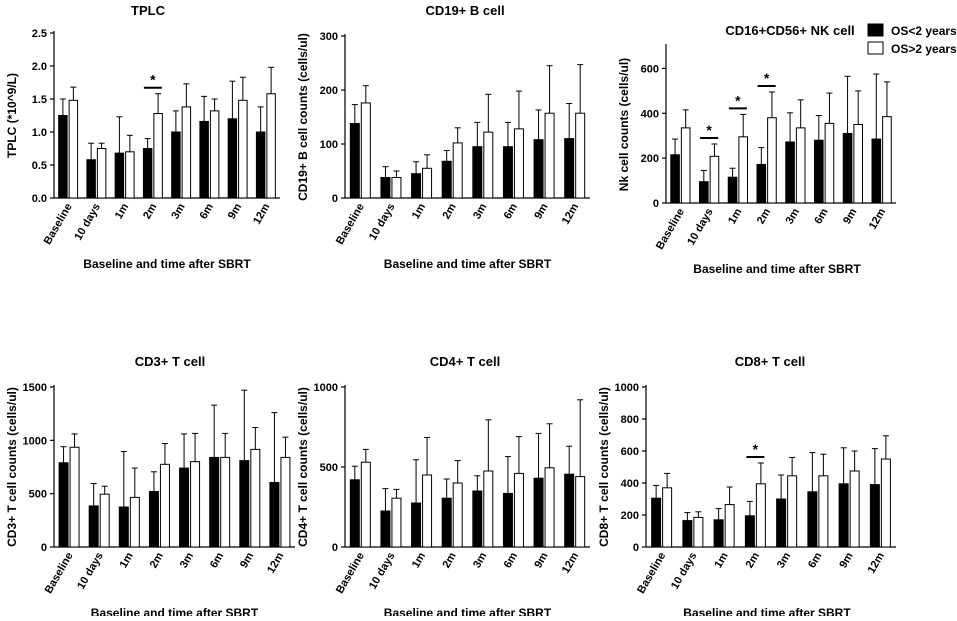 The width and height of the screenshot is (957, 621). Describe the element at coordinates (912, 39) in the screenshot. I see `legend: OS<2 years OS>2 years` at that location.